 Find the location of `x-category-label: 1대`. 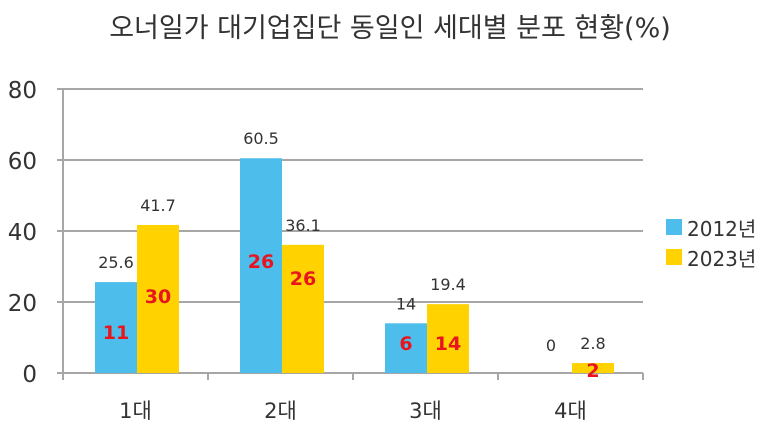

x-category-label: 1대 is located at coordinates (135, 411).